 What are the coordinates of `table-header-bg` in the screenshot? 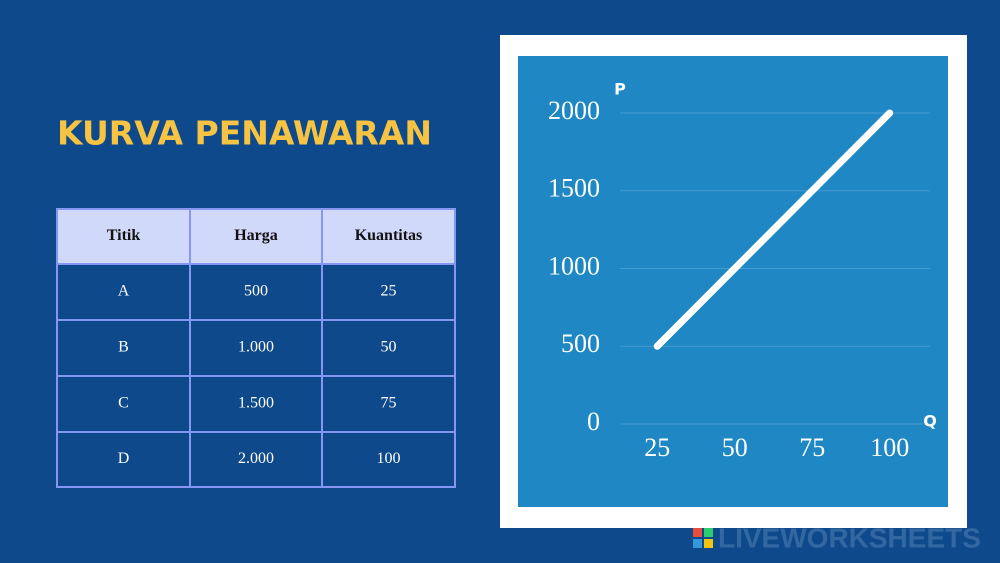 It's located at (256, 236).